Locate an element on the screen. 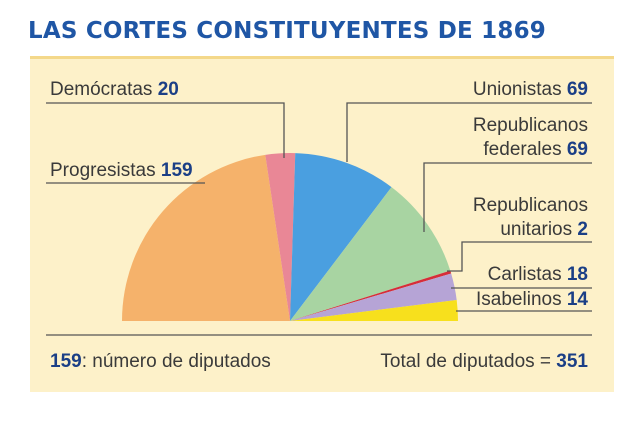 The width and height of the screenshot is (640, 421). label-text: unitarios is located at coordinates (538, 229).